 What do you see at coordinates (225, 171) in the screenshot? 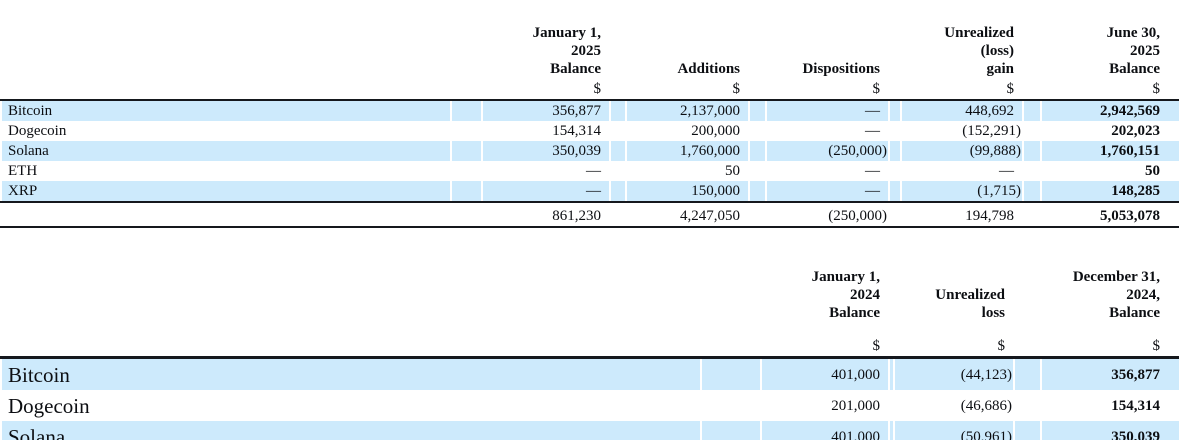
I see `asset-name: ETH` at bounding box center [225, 171].